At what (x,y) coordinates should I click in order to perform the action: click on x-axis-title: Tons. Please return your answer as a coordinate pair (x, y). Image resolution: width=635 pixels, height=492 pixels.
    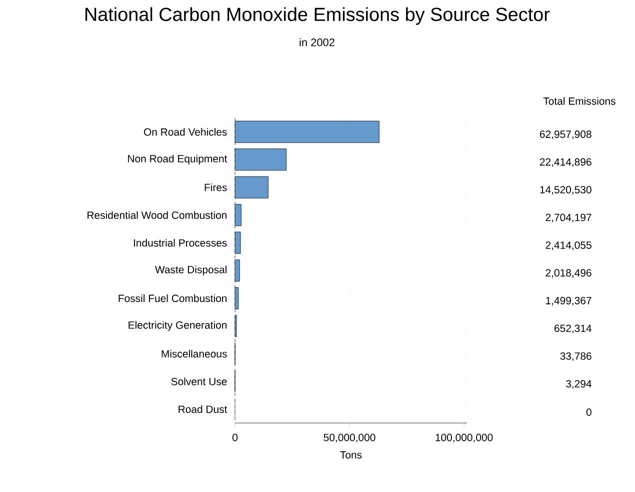
    Looking at the image, I should click on (351, 455).